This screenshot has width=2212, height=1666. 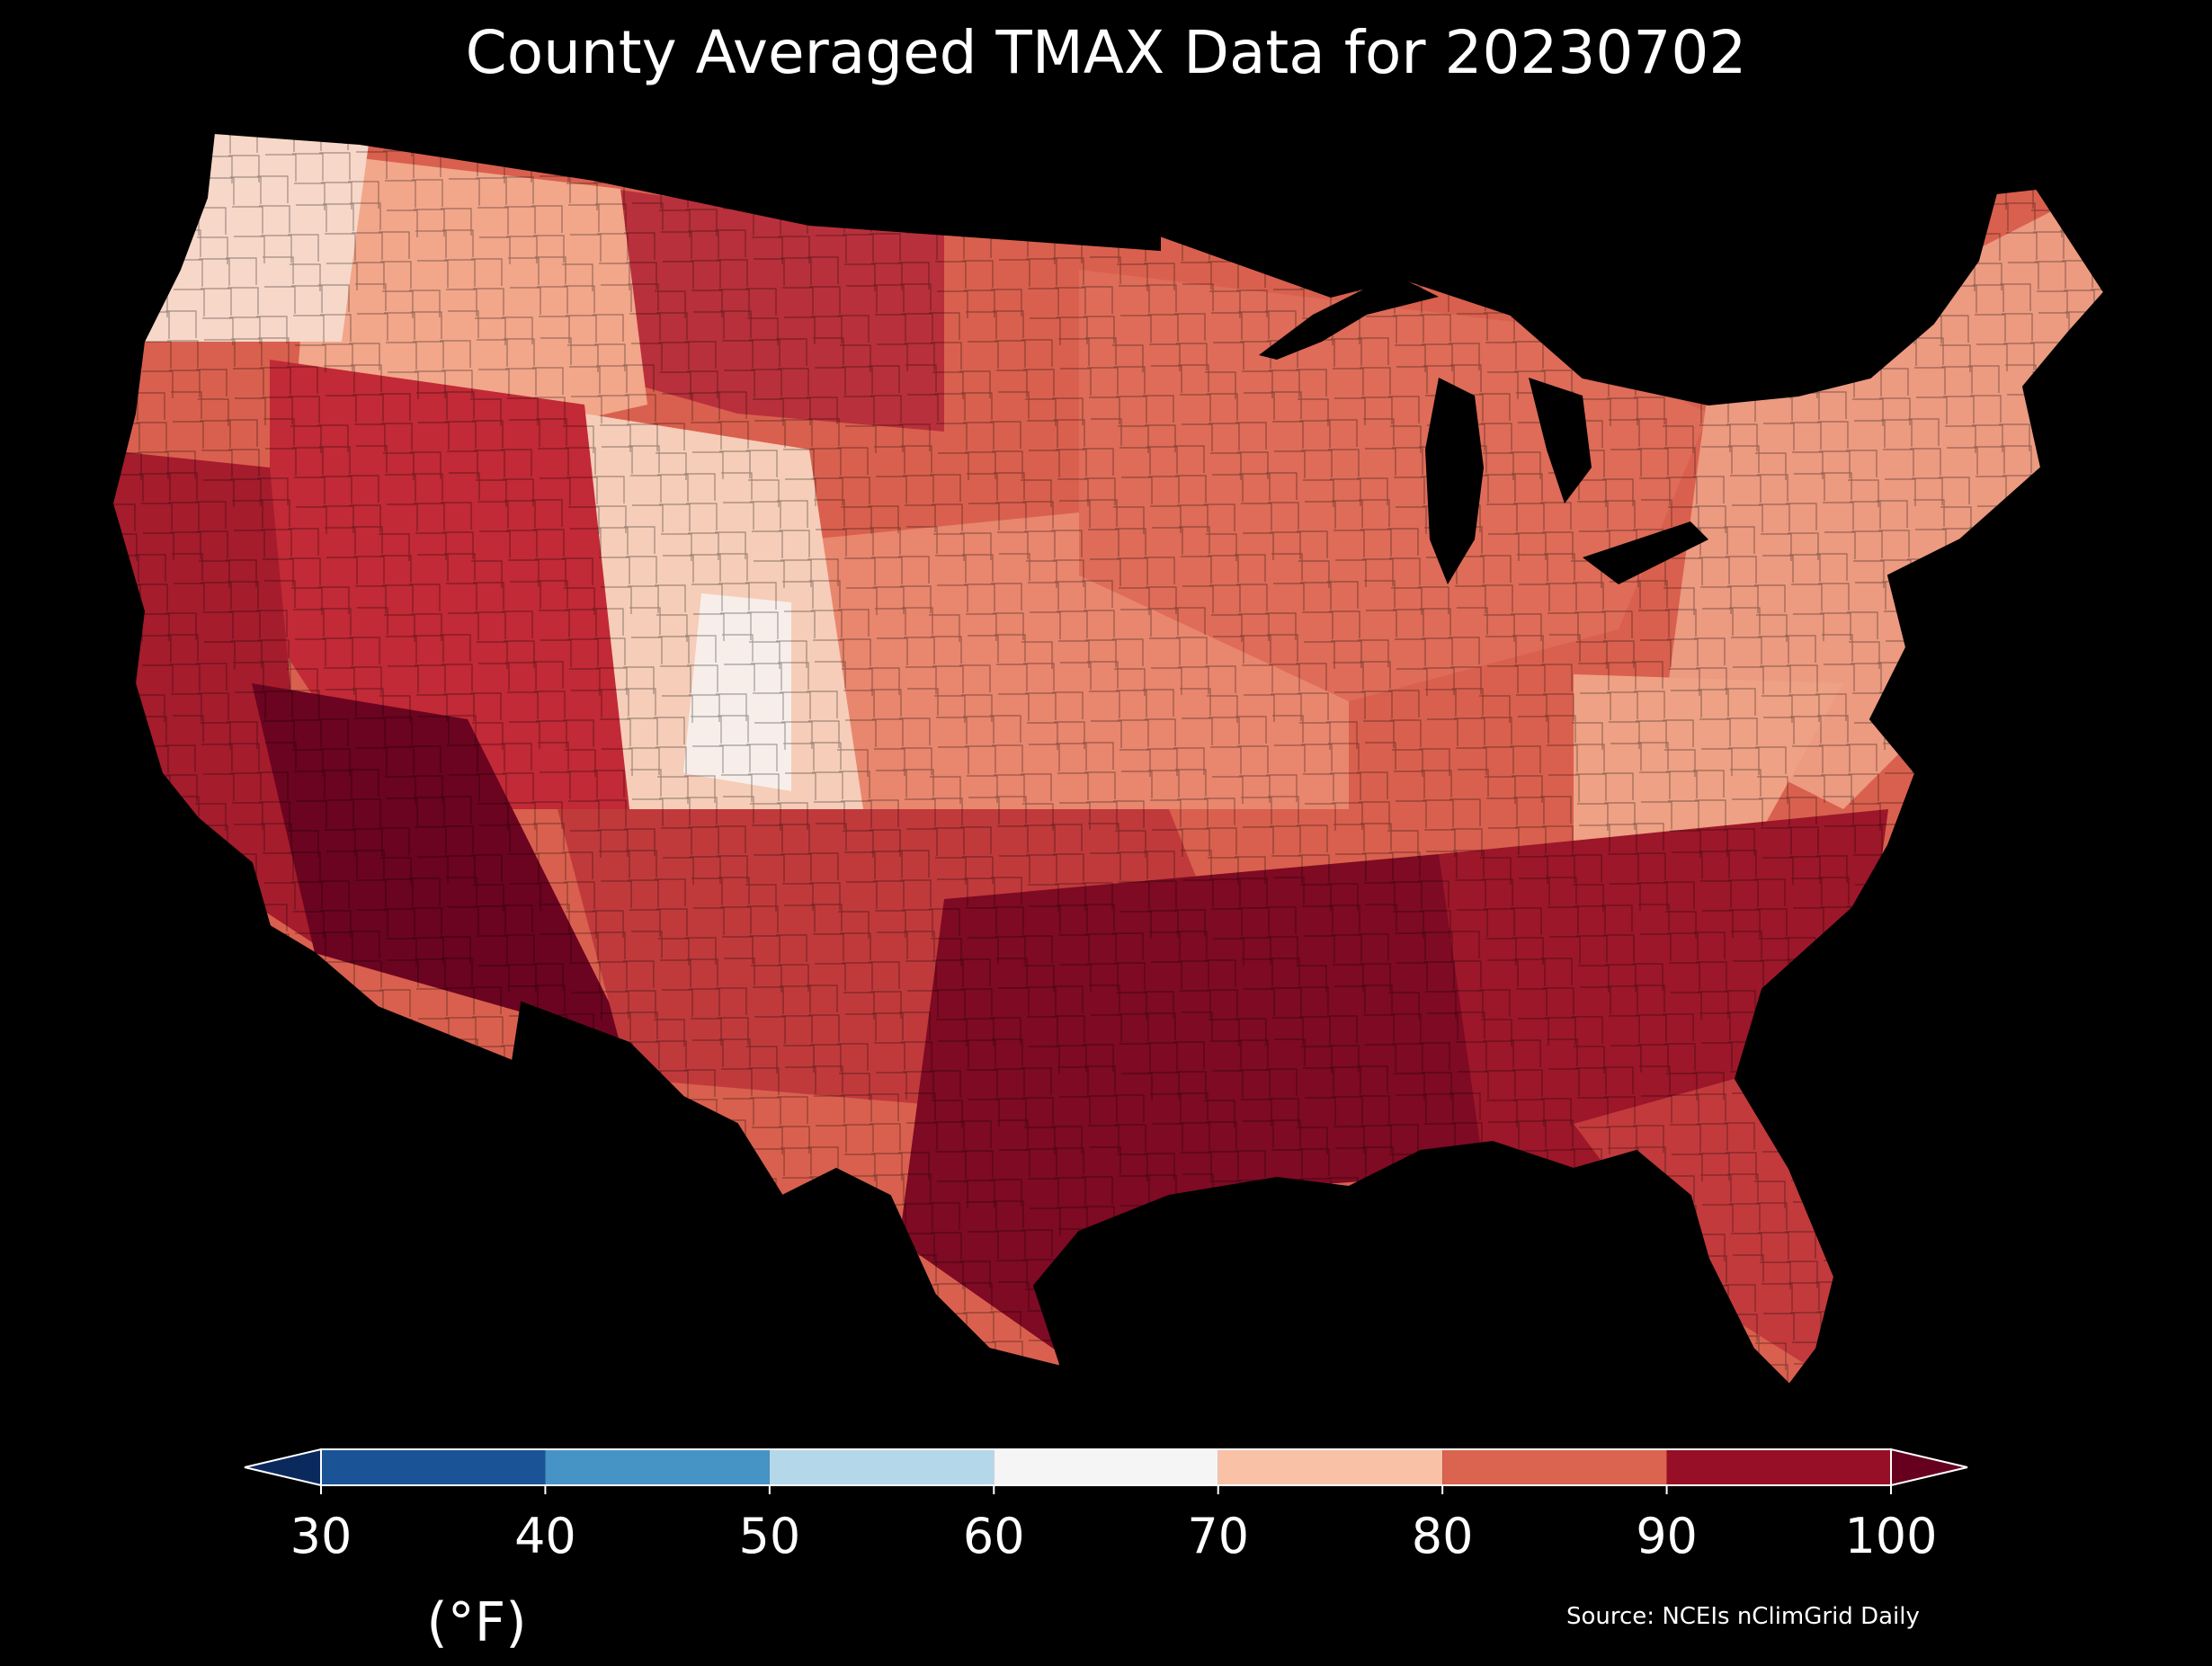 I want to click on lake-michigan, so click(x=1454, y=481).